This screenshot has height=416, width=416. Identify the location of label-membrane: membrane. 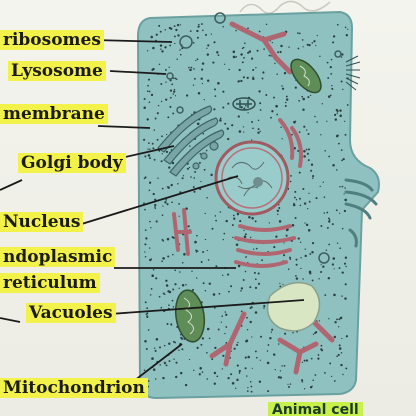
(54, 114).